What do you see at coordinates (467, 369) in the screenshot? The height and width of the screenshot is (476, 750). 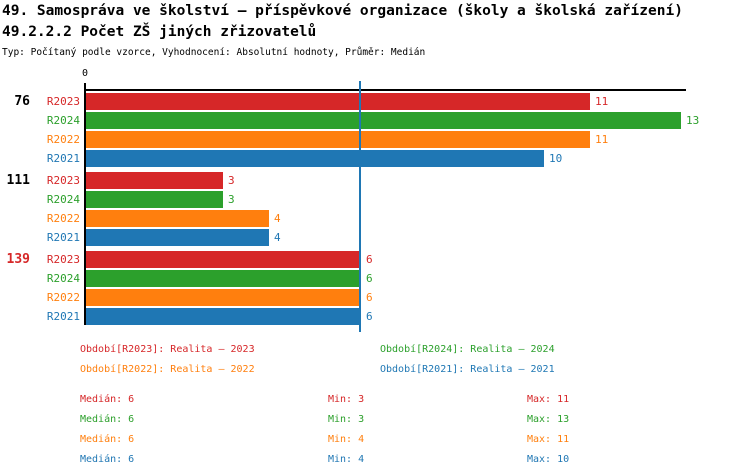 I see `legend-item: Období[R2021]: Realita – 2021` at bounding box center [467, 369].